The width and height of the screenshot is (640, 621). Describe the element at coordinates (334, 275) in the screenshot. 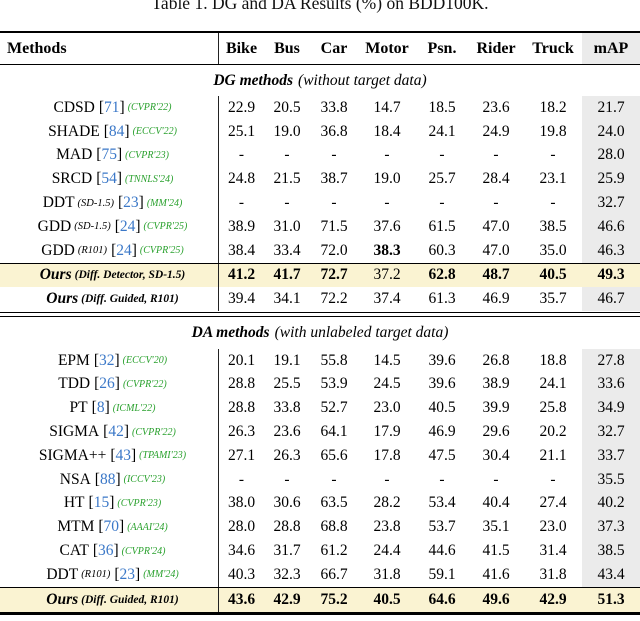

I see `value-cell: 72.7` at that location.